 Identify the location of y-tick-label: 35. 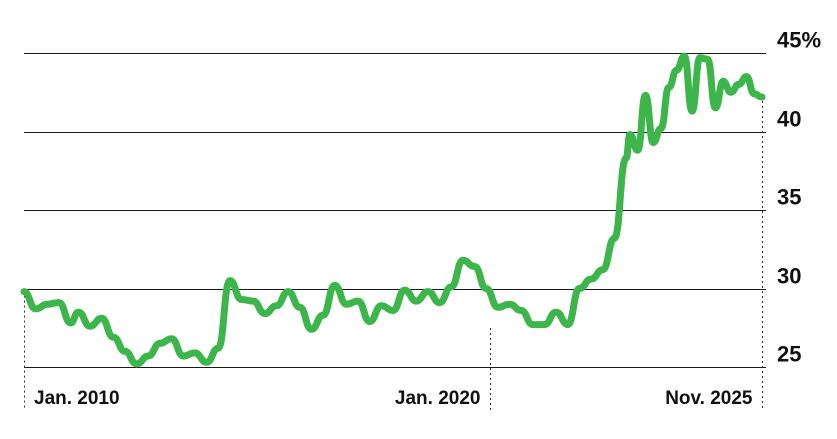
(789, 197).